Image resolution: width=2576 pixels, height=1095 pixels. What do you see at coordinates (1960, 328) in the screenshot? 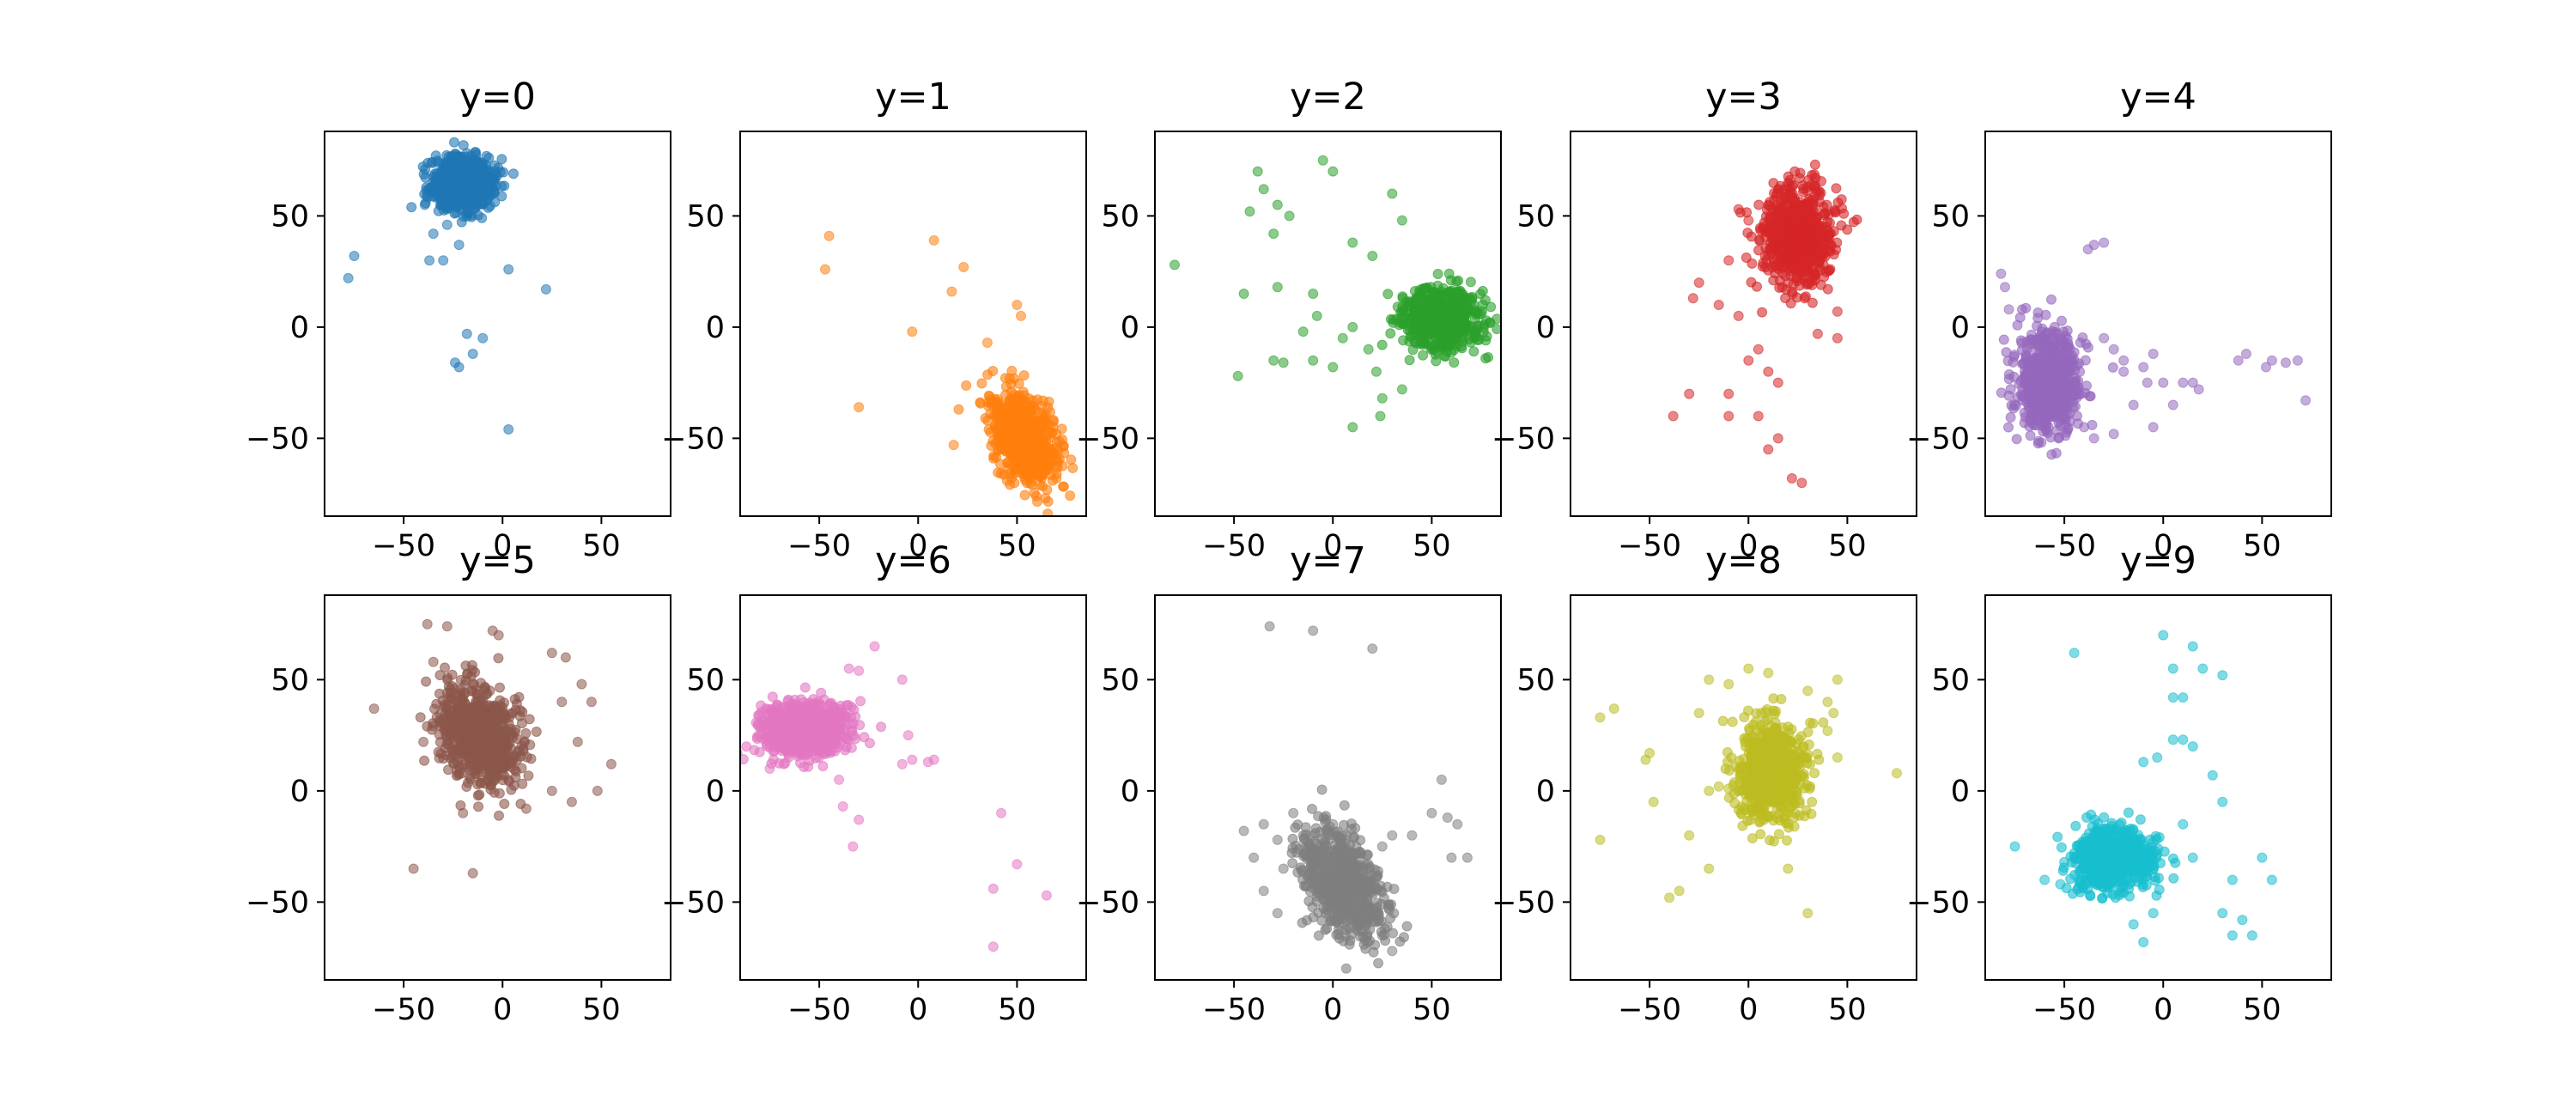
I see `y-tick-label: 0` at bounding box center [1960, 328].